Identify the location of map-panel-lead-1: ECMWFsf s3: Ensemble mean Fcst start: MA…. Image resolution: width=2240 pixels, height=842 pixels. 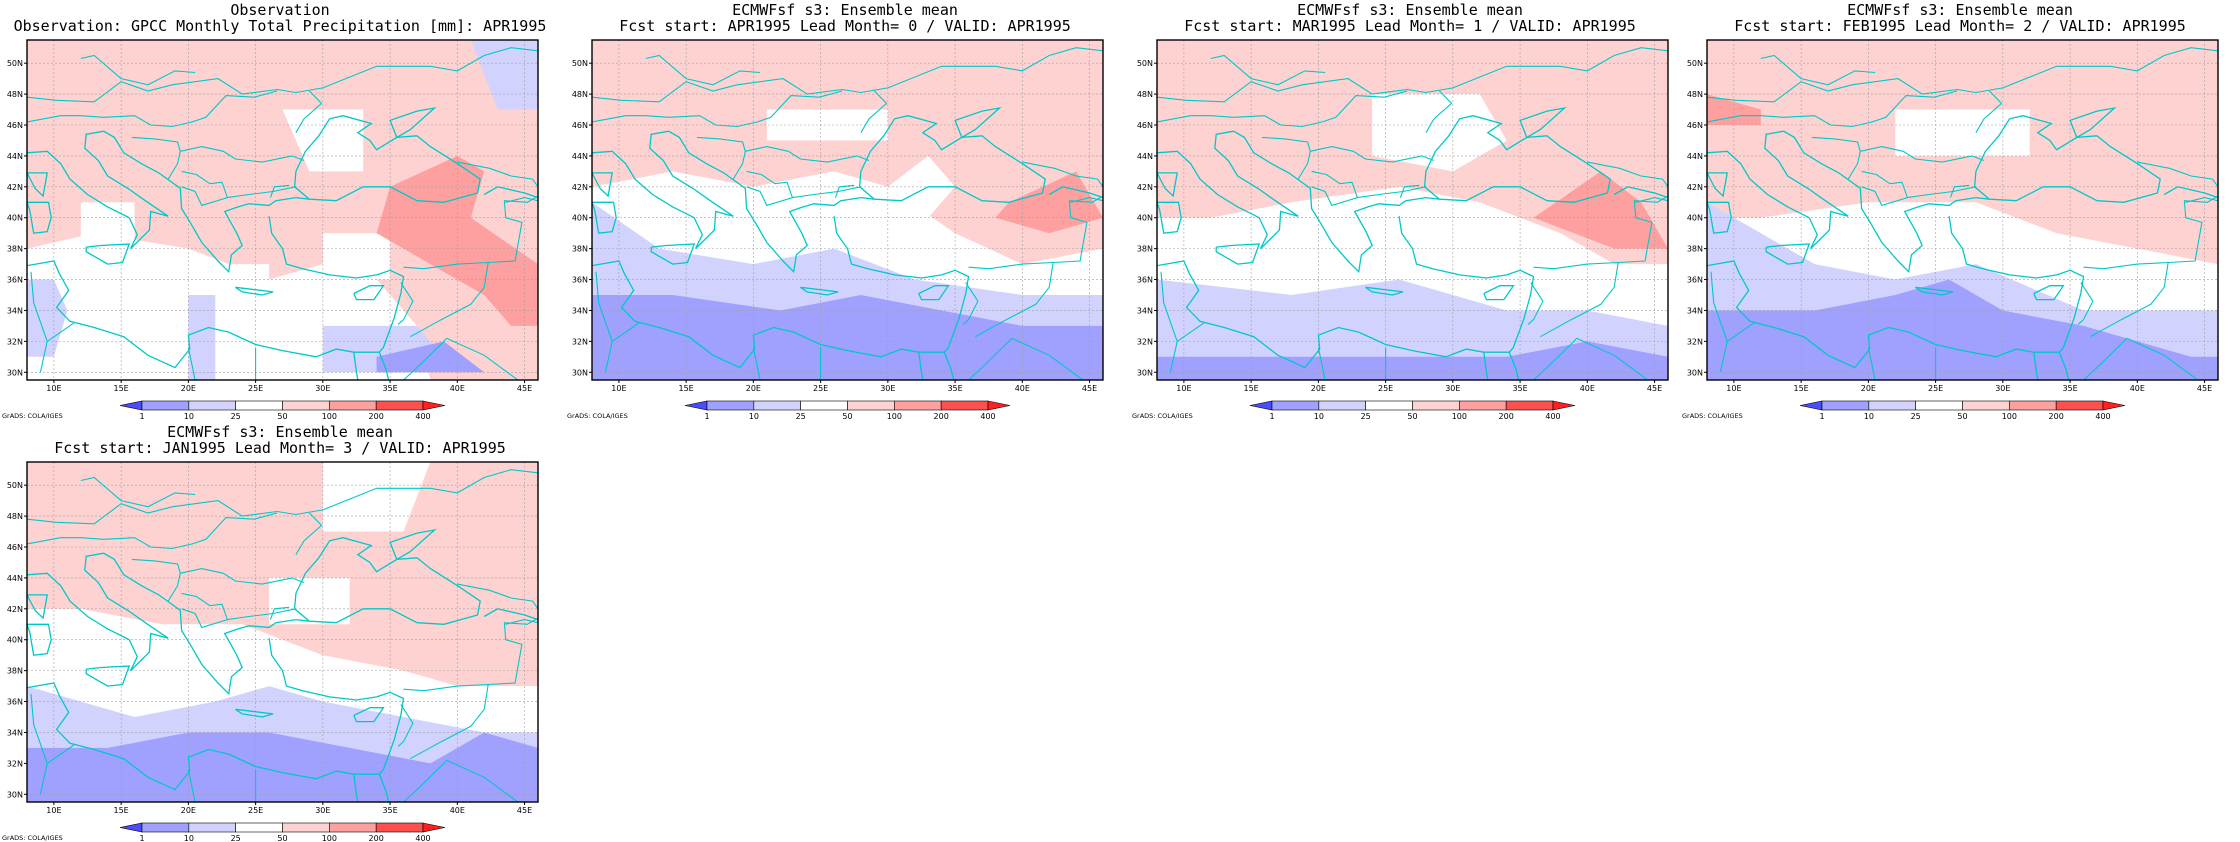
(1410, 210).